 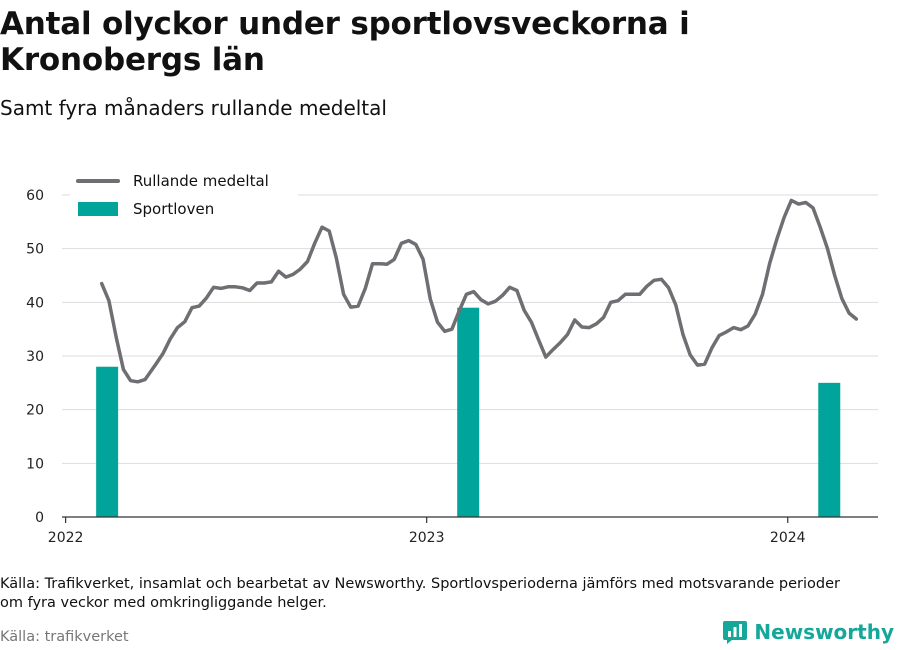 I want to click on chart-subtitle: Samt fyra månaders rullande medeltal, so click(x=193, y=108).